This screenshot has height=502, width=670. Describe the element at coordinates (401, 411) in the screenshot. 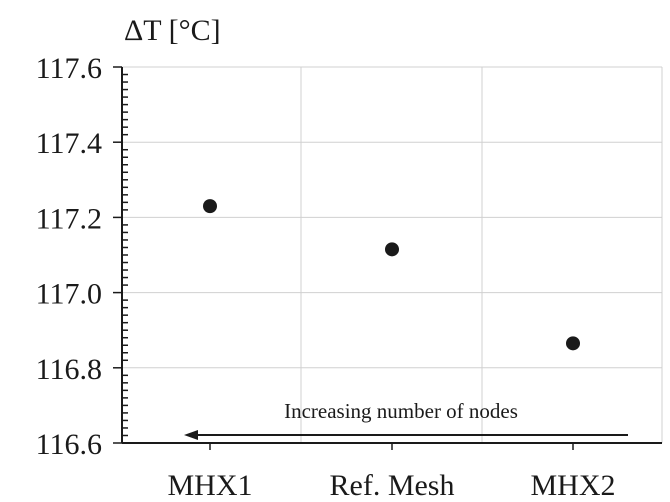

I see `annotation-text: Increasing number of nodes` at that location.